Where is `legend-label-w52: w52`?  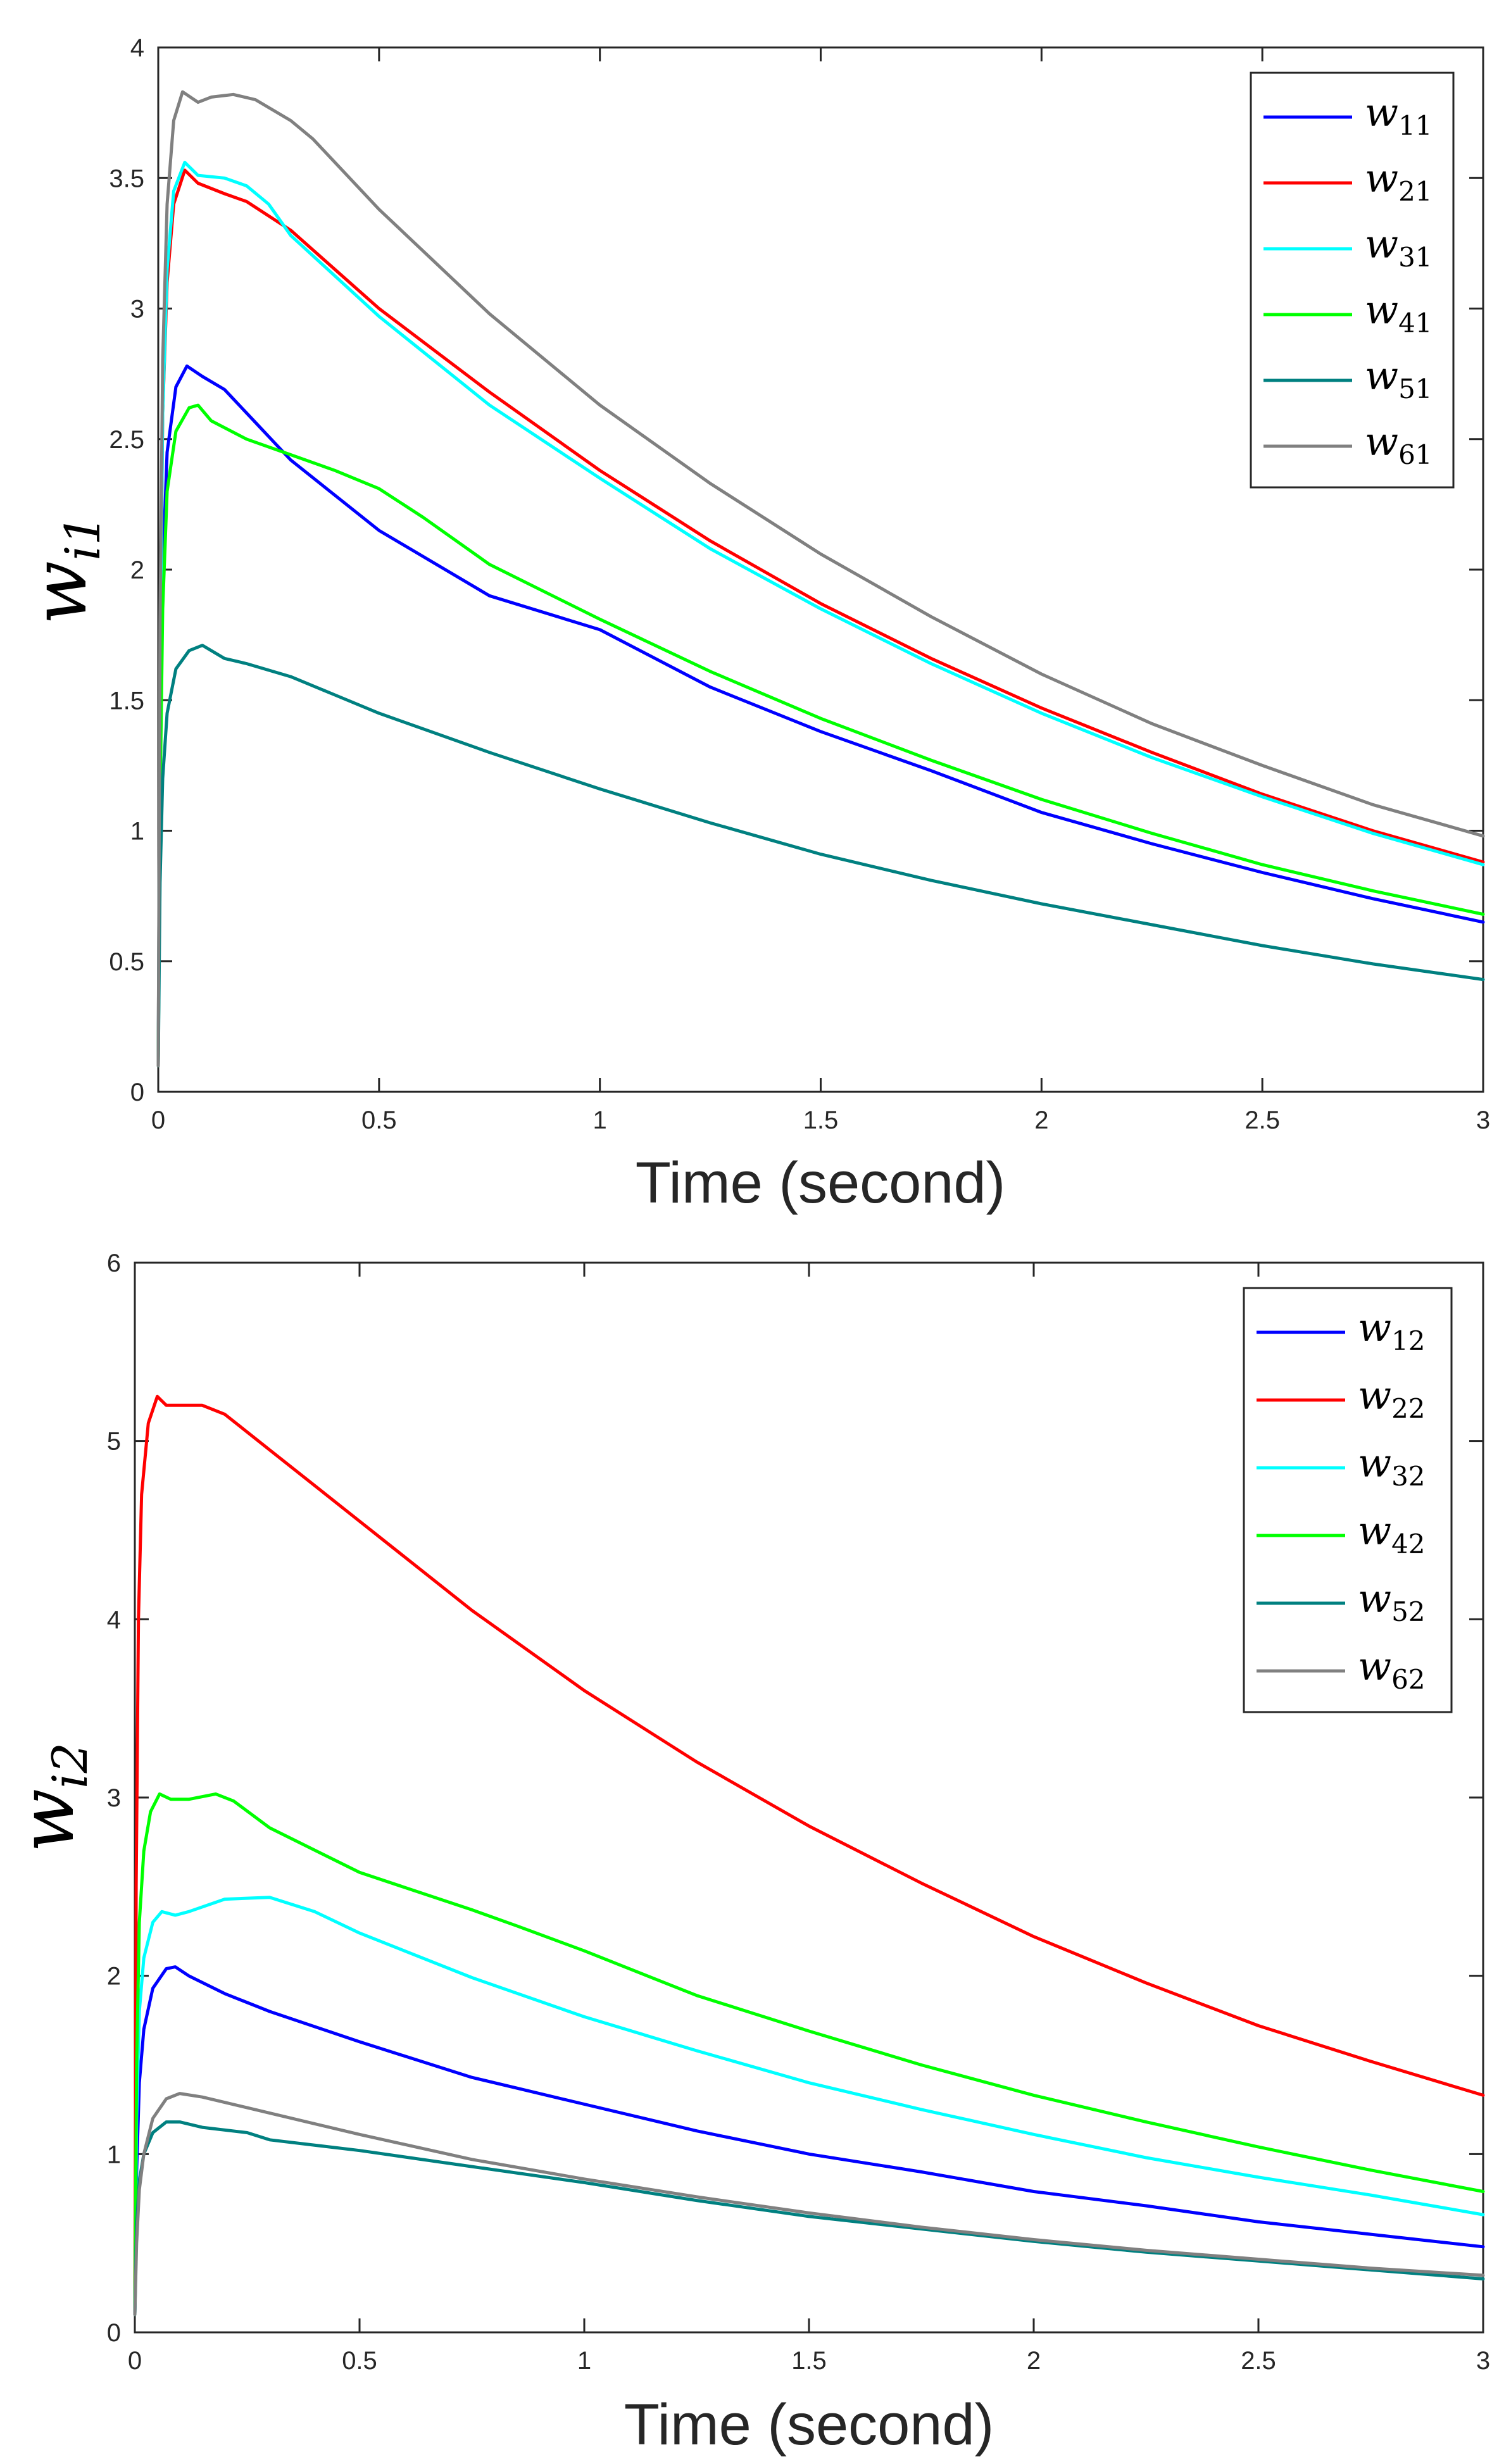
legend-label-w52: w52 is located at coordinates (1392, 1601).